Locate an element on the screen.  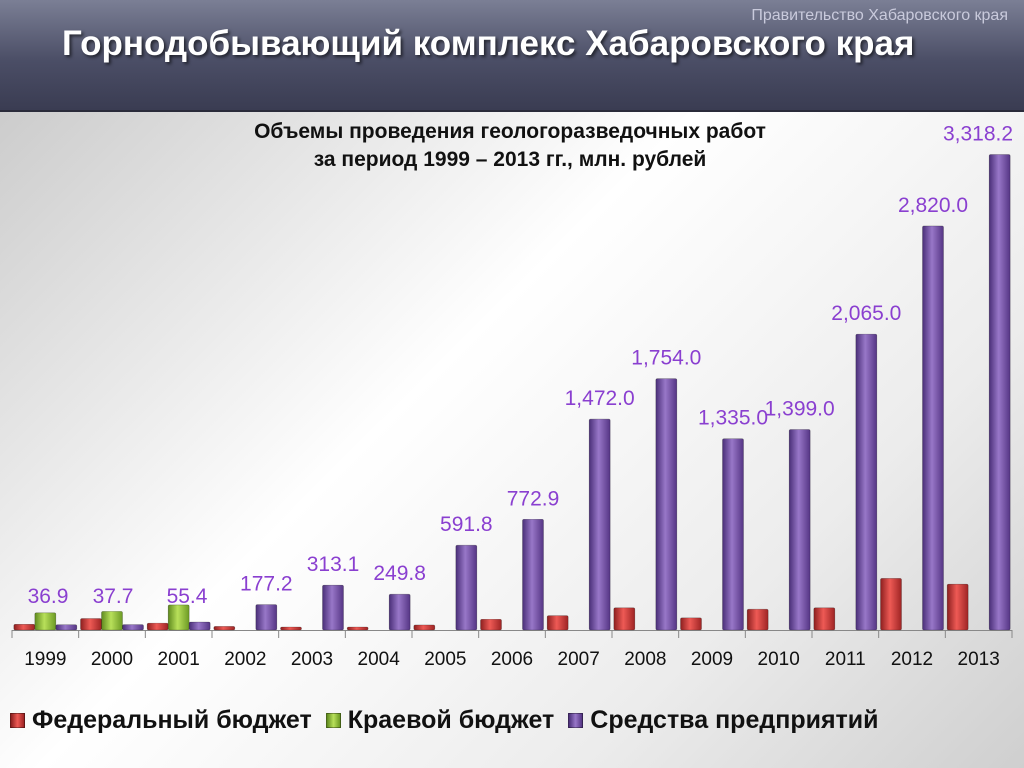
x-tick-label: 2011 is located at coordinates (845, 659).